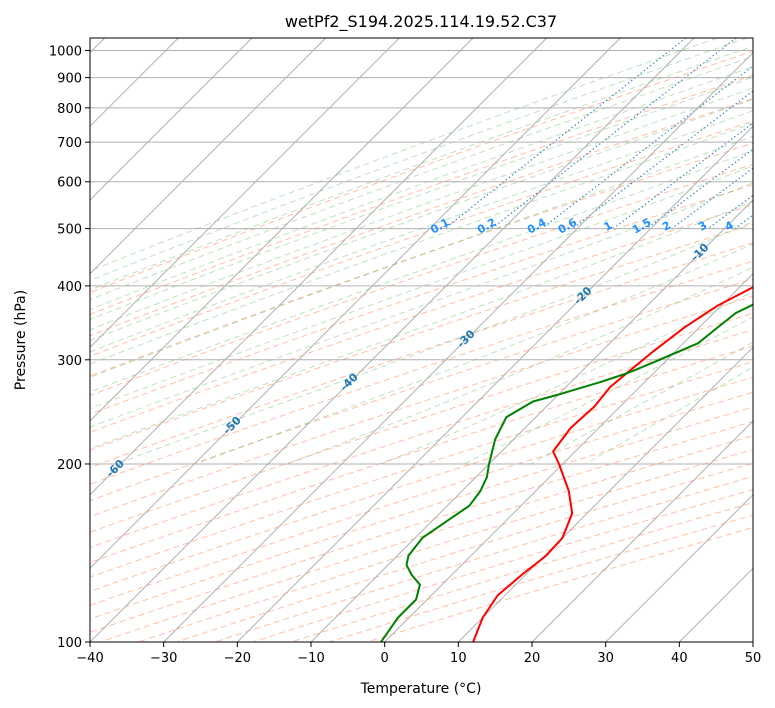  Describe the element at coordinates (69, 643) in the screenshot. I see `y-tick-label: 100` at that location.